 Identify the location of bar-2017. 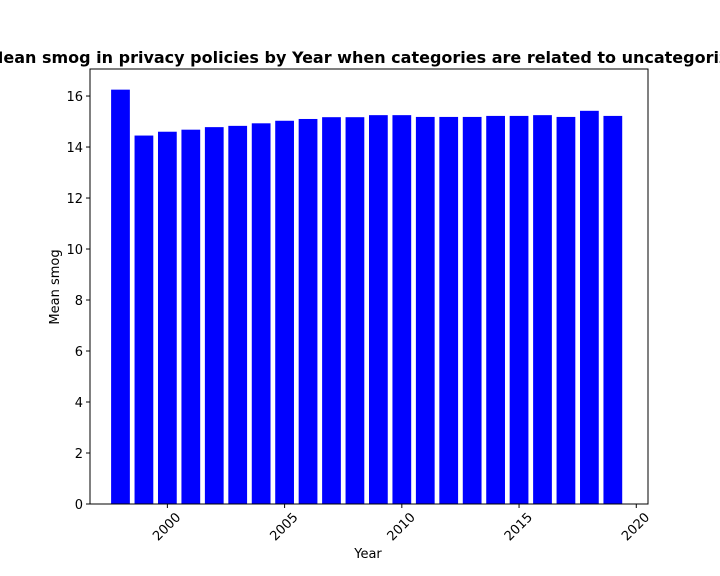
(566, 310).